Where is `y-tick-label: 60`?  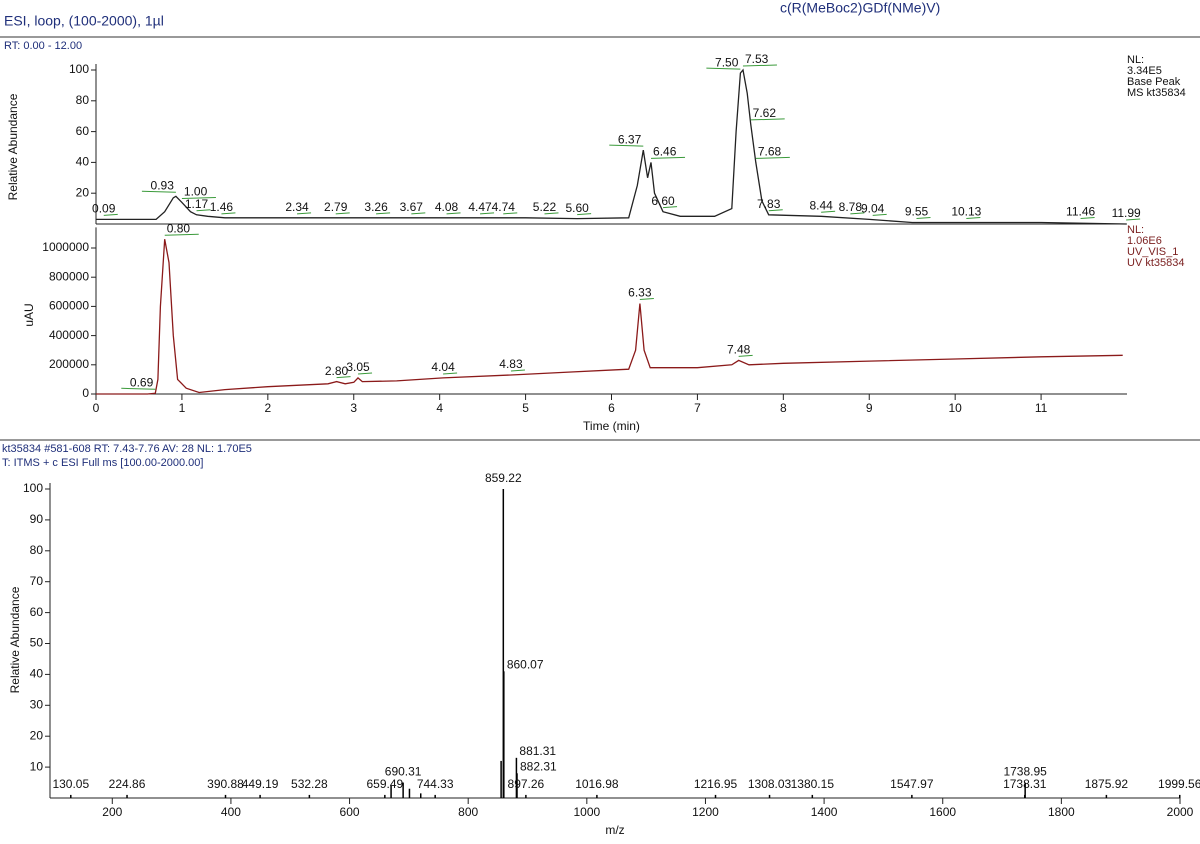
y-tick-label: 60 is located at coordinates (37, 612).